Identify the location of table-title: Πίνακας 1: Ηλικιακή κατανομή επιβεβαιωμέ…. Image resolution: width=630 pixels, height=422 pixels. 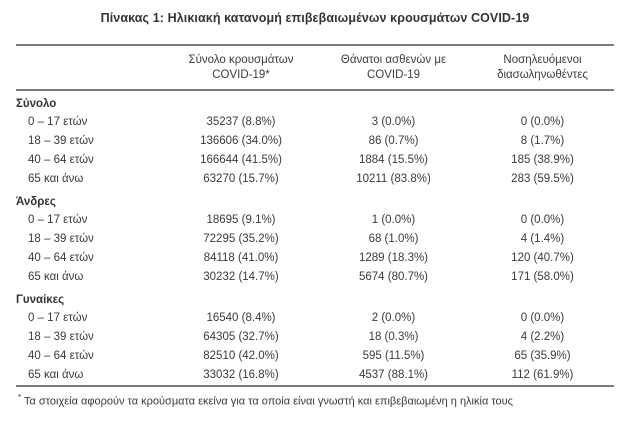
(315, 18).